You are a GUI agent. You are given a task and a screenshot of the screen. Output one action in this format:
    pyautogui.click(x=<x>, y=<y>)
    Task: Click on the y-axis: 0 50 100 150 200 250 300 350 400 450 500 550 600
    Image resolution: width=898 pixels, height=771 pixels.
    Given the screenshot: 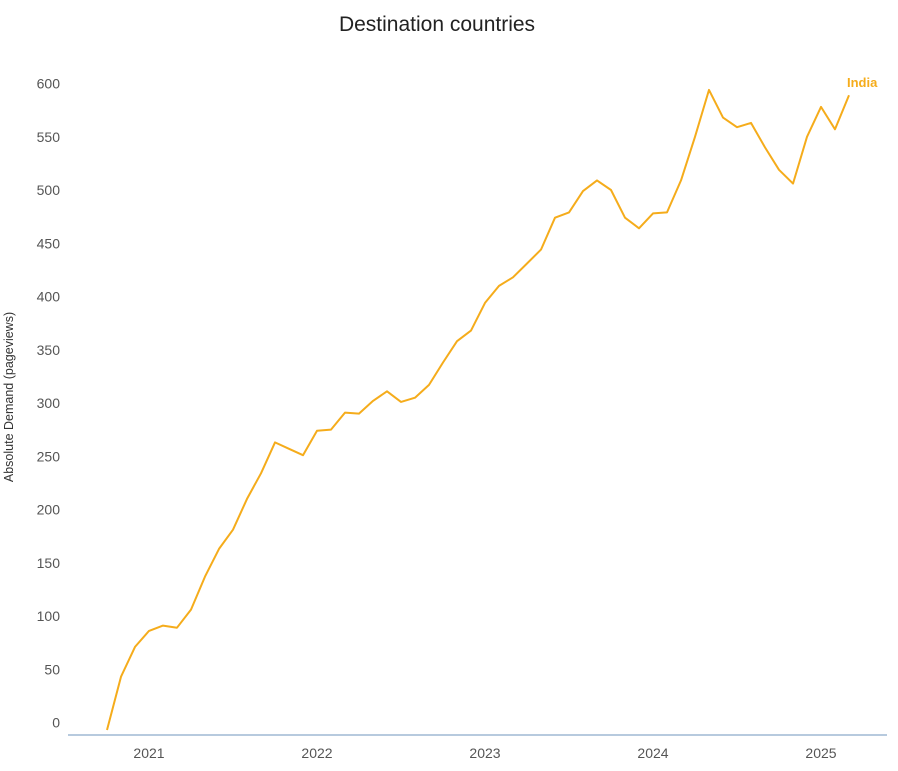 What is the action you would take?
    pyautogui.click(x=49, y=403)
    